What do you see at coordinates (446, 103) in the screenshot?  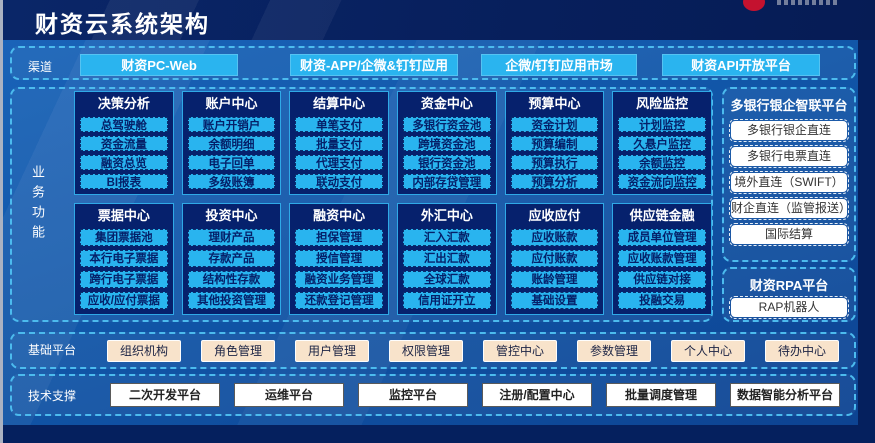 I see `module-title: 资金中心` at bounding box center [446, 103].